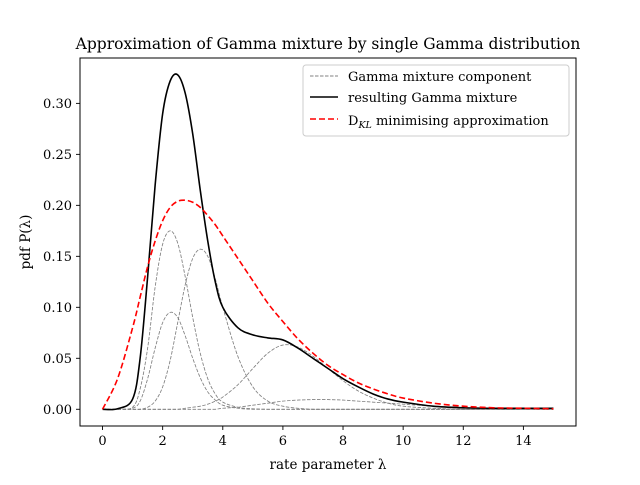 Image resolution: width=640 pixels, height=485 pixels. What do you see at coordinates (315, 437) in the screenshot?
I see `x-axis-ticks: 0 2 4 6 8 10 12 14` at bounding box center [315, 437].